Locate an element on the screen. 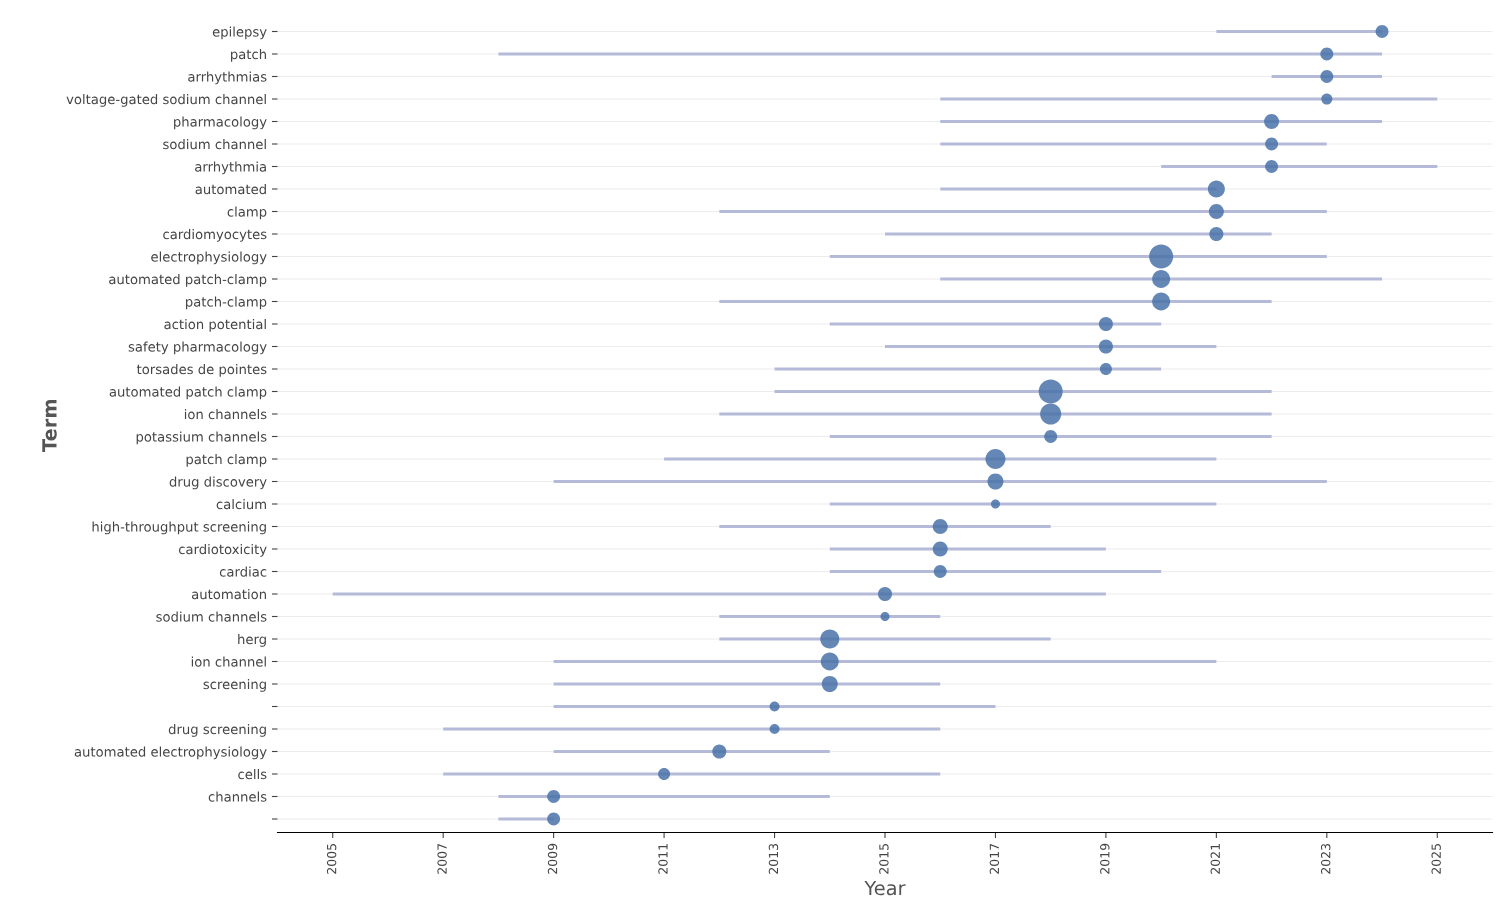 The width and height of the screenshot is (1500, 900). y-tick-label: epilepsy is located at coordinates (239, 33).